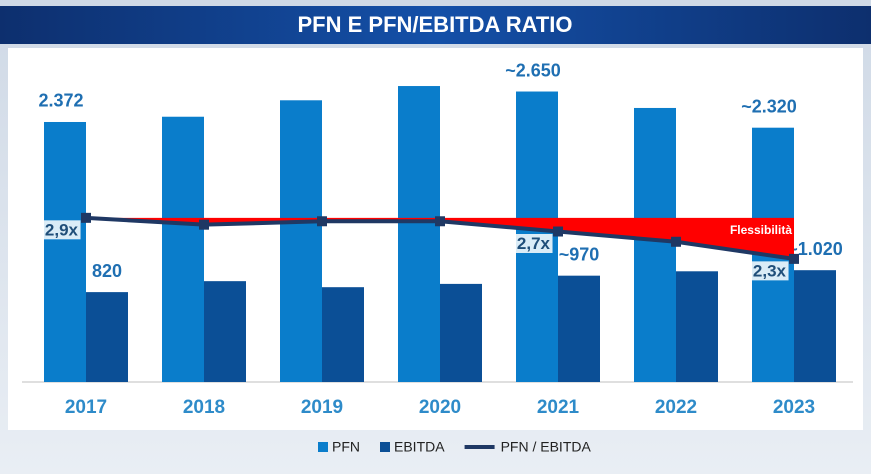 This screenshot has width=871, height=474. I want to click on x-tick-label: 2017, so click(86, 407).